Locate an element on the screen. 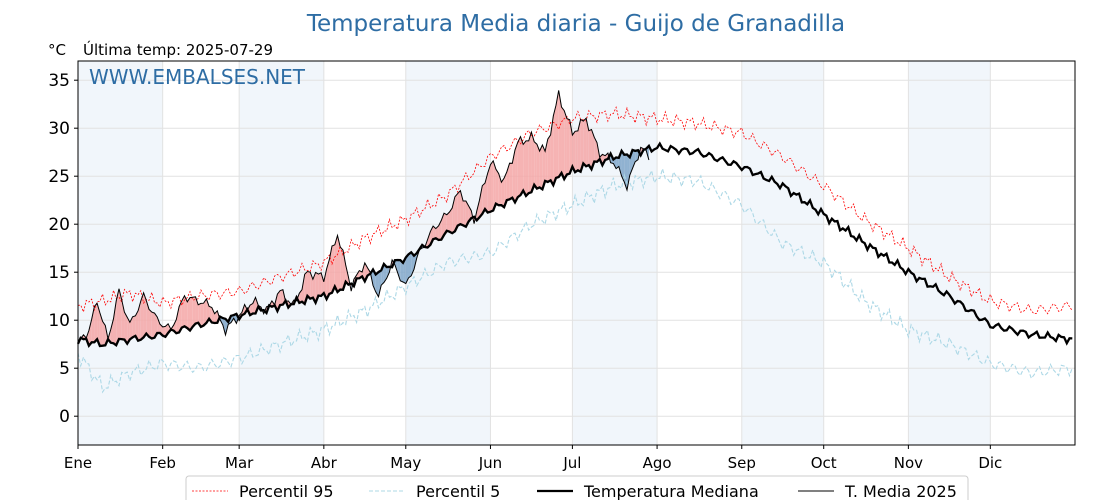 This screenshot has height=500, width=1120. legend-label: Temperatura Mediana is located at coordinates (671, 491).